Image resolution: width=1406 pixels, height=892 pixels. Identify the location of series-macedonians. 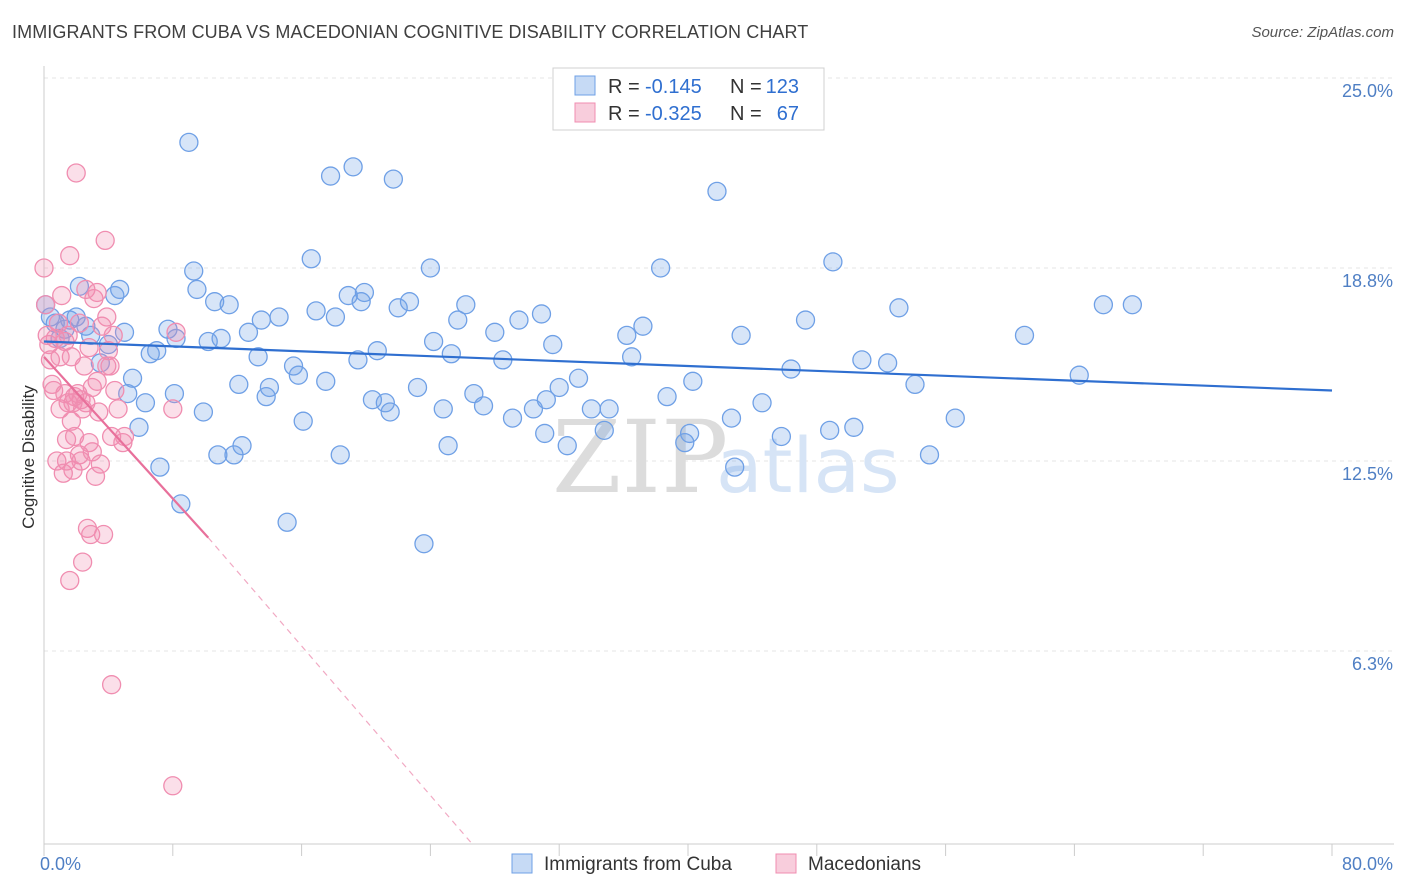
(110, 479).